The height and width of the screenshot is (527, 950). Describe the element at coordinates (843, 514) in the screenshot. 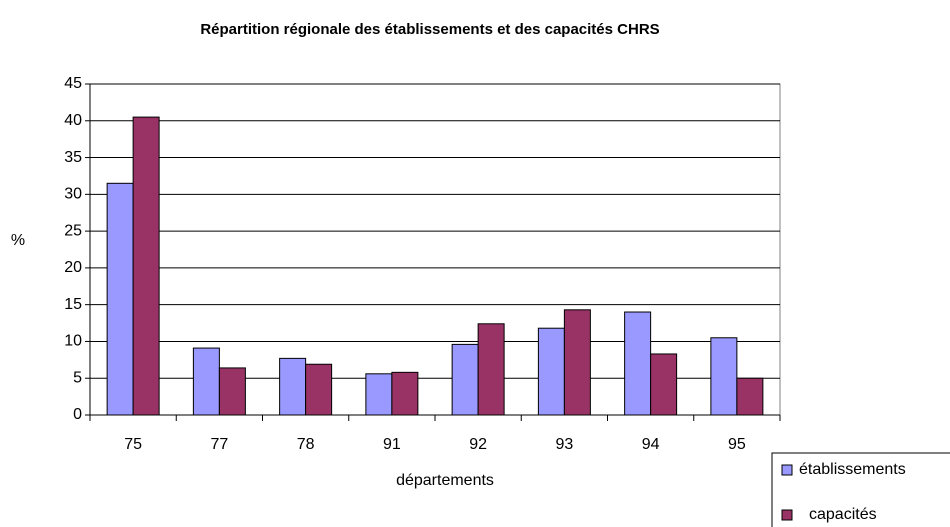

I see `legend-label: capacités` at that location.